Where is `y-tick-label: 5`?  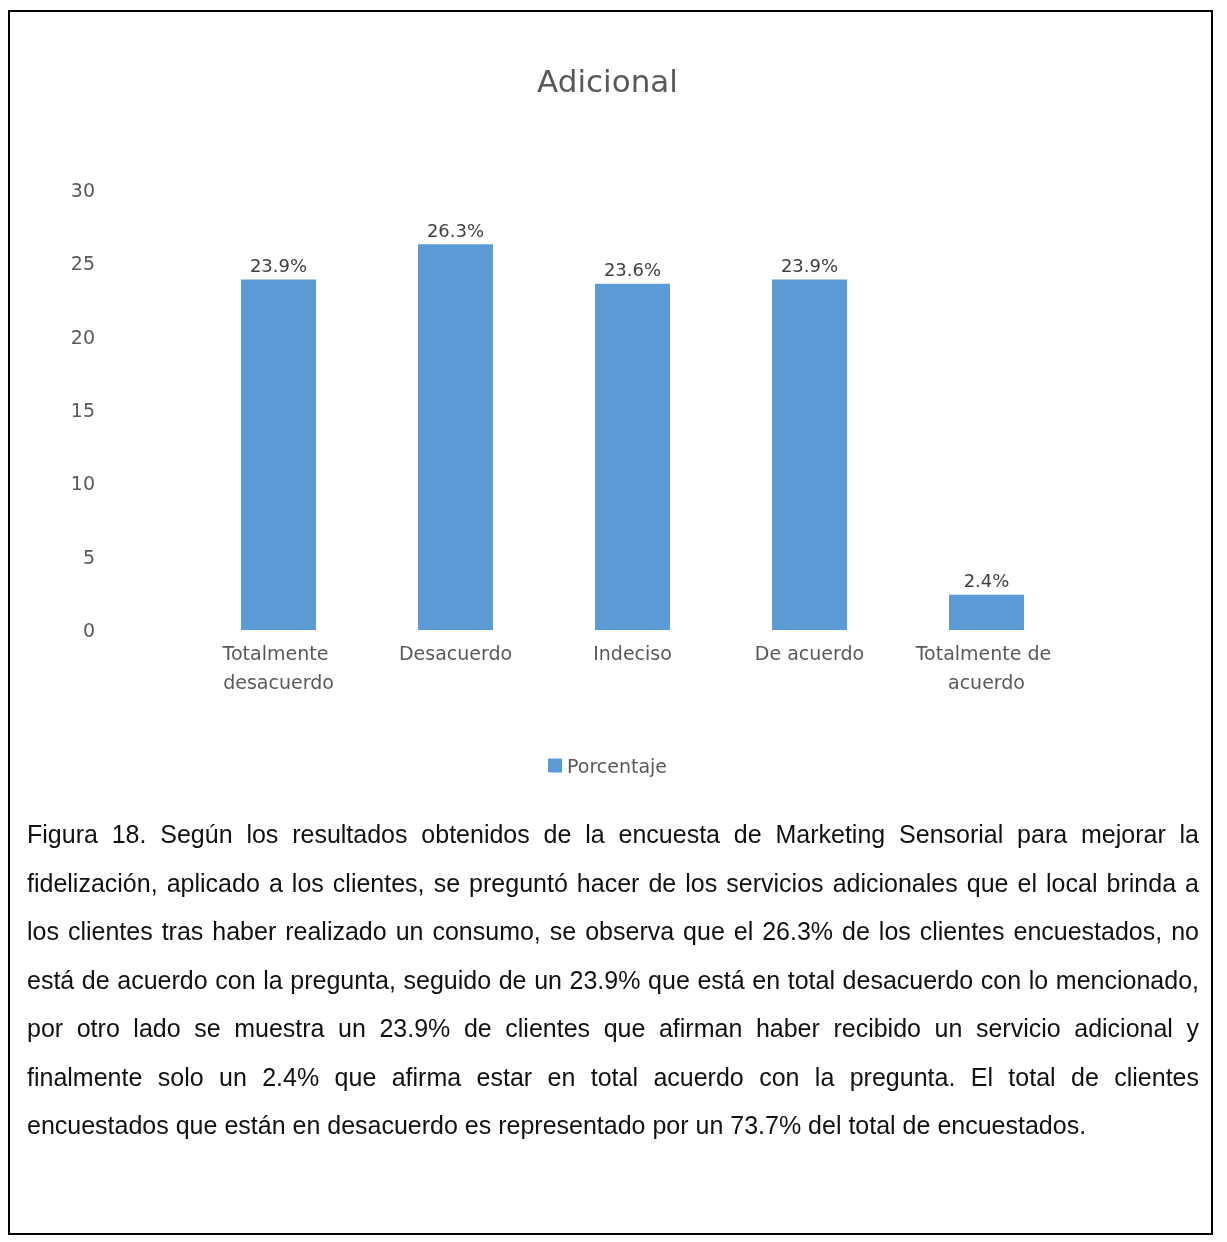 y-tick-label: 5 is located at coordinates (88, 556).